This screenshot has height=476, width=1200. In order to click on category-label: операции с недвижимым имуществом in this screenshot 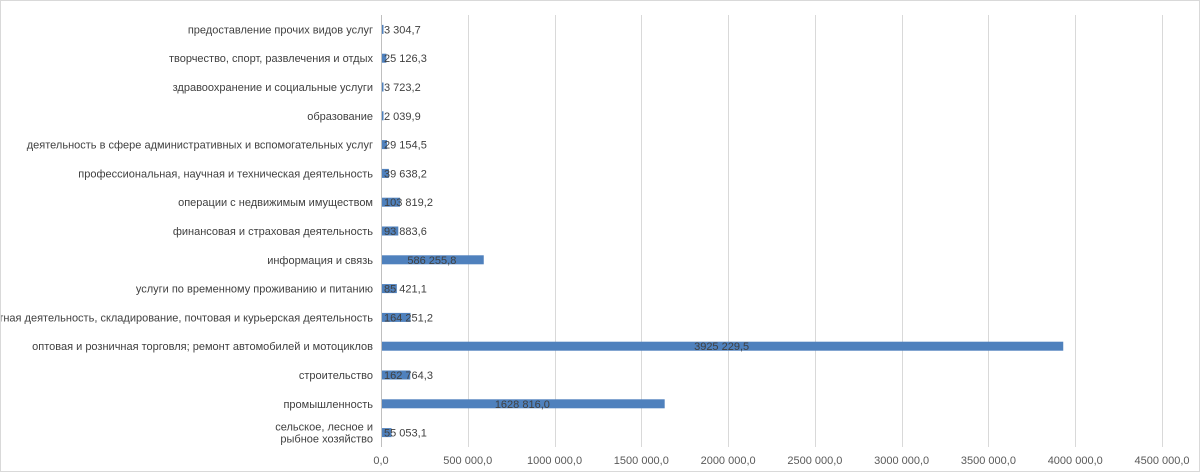, I will do `click(275, 203)`.